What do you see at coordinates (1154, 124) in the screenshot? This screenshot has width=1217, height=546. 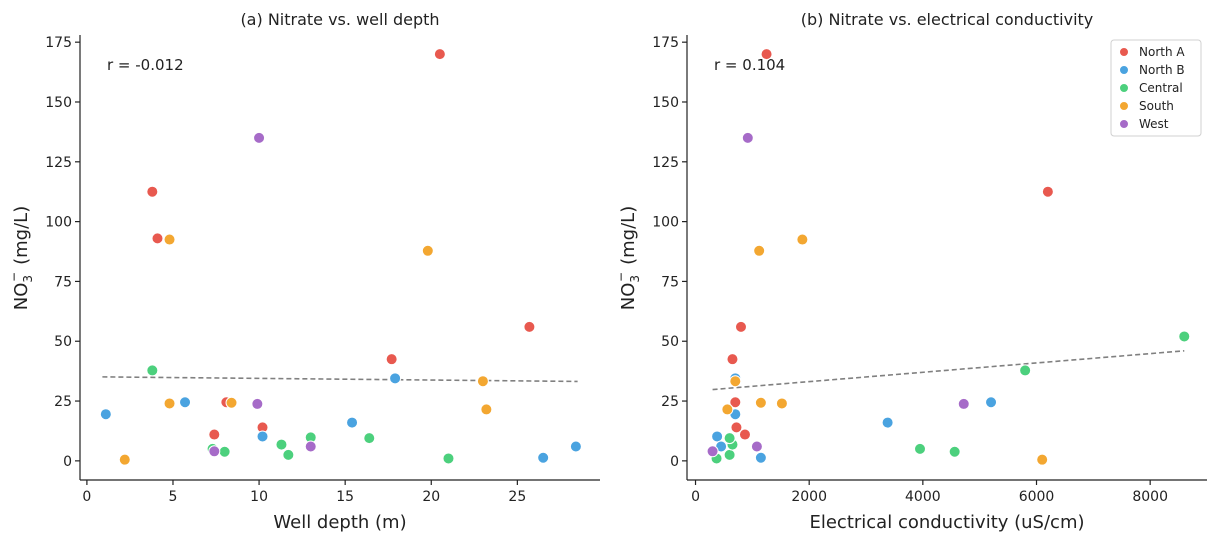 I see `legend-label: West` at bounding box center [1154, 124].